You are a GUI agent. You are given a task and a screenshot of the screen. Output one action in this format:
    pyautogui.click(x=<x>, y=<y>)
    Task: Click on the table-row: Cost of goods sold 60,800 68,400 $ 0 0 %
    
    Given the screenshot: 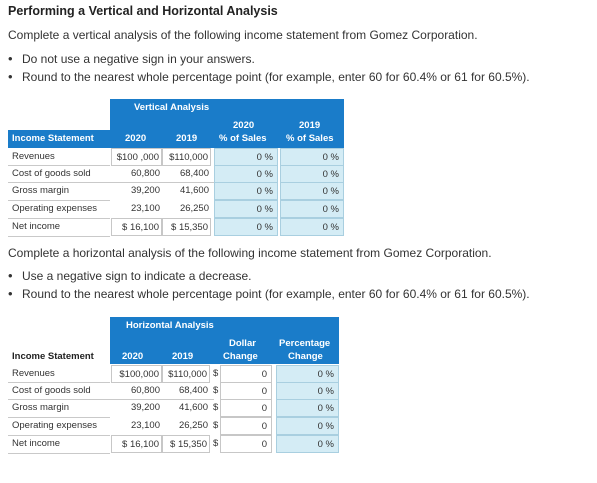 What is the action you would take?
    pyautogui.click(x=173, y=391)
    